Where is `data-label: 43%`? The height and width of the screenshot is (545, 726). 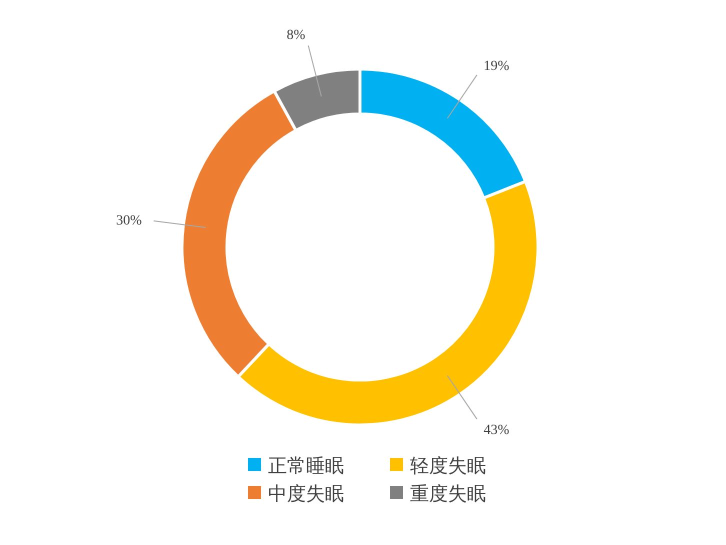 data-label: 43% is located at coordinates (497, 430).